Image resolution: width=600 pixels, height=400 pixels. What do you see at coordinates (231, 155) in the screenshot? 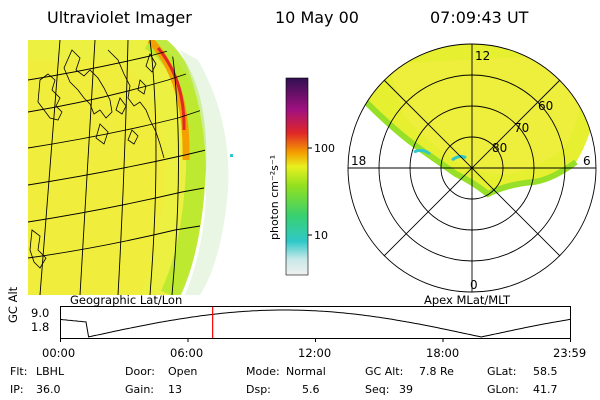
I see `dayglow-fleck` at bounding box center [231, 155].